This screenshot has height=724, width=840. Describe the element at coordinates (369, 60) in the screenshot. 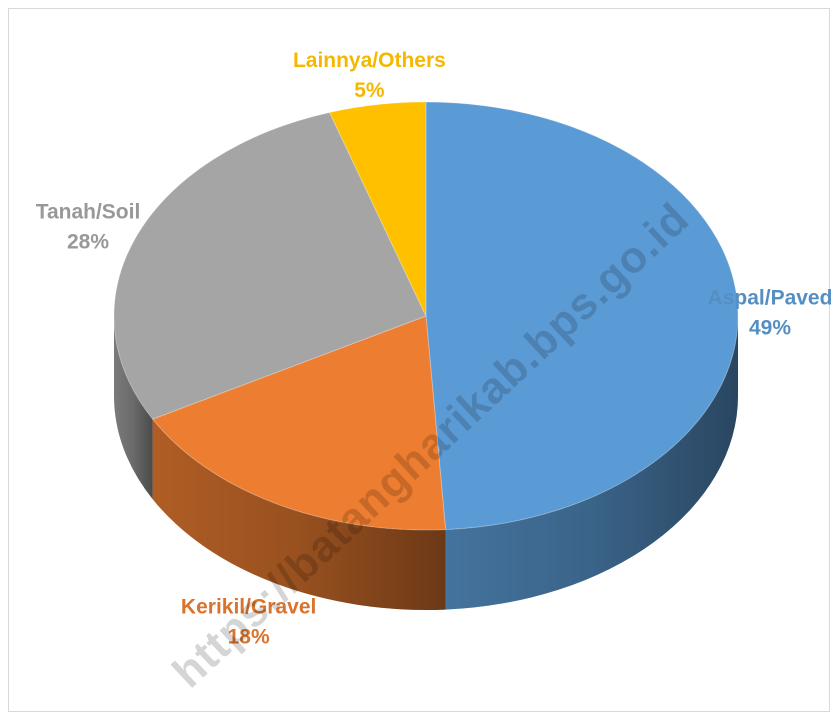

I see `slice-label-lainnya-others: Lainnya/Others` at that location.